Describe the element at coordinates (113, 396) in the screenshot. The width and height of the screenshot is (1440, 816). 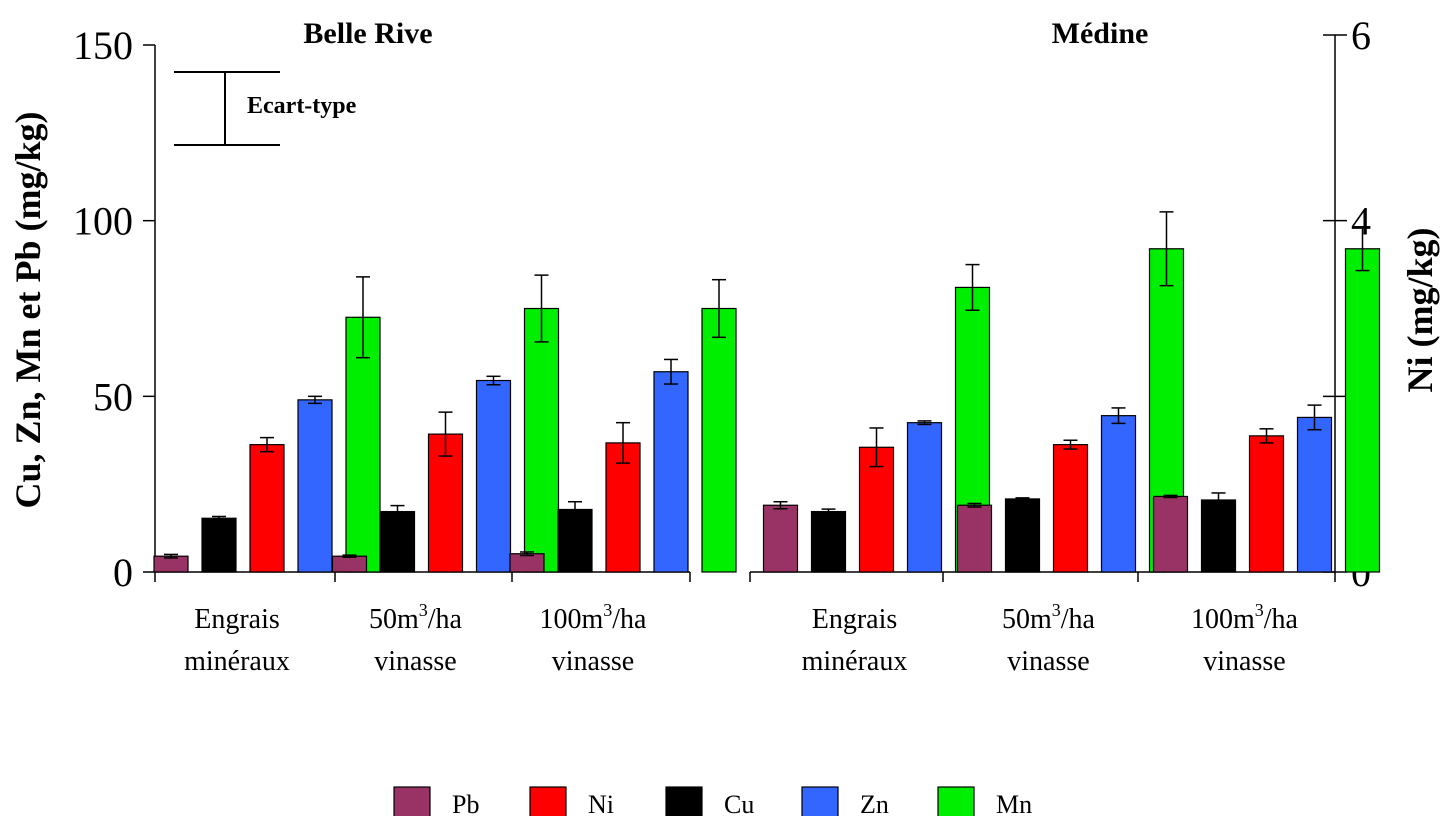
I see `y-left-tick-label: 50` at that location.